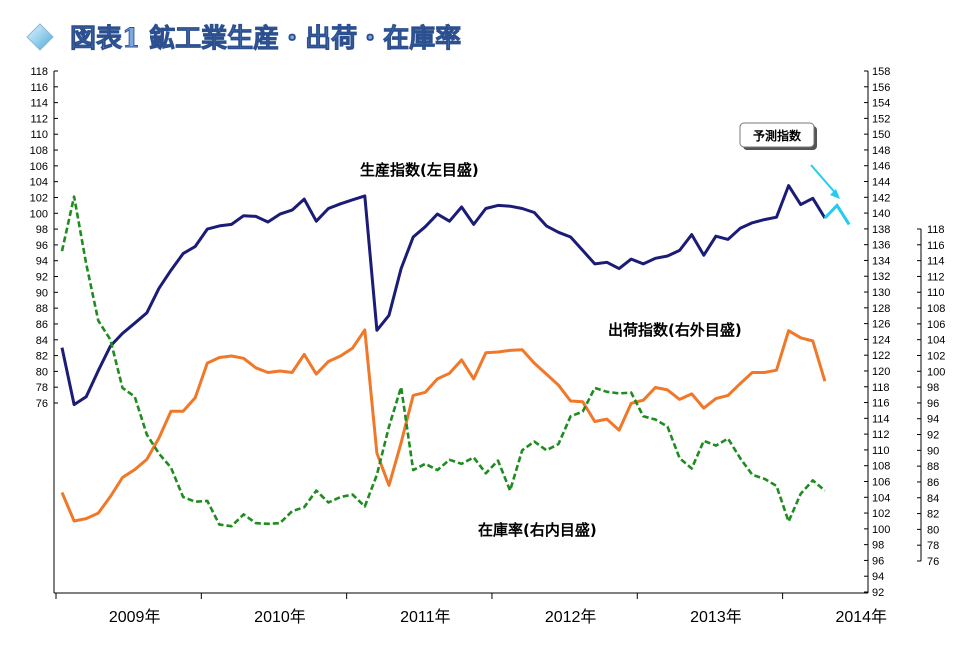 The height and width of the screenshot is (660, 954). What do you see at coordinates (878, 561) in the screenshot?
I see `right-outer-tick-label: 96` at bounding box center [878, 561].